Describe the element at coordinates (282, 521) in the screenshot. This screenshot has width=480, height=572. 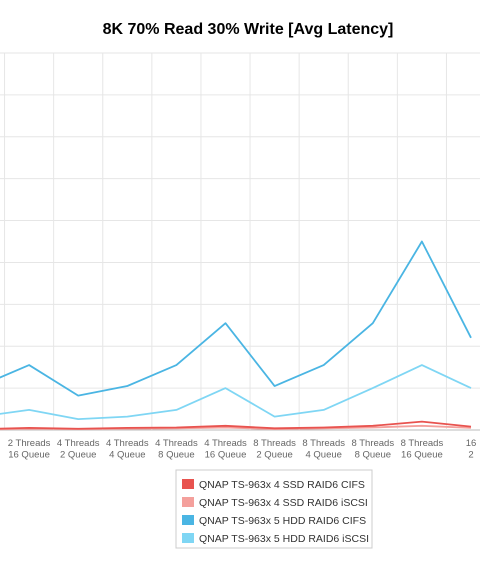
I see `legend-label: QNAP TS-963x 5 HDD RAID6 CIFS` at that location.